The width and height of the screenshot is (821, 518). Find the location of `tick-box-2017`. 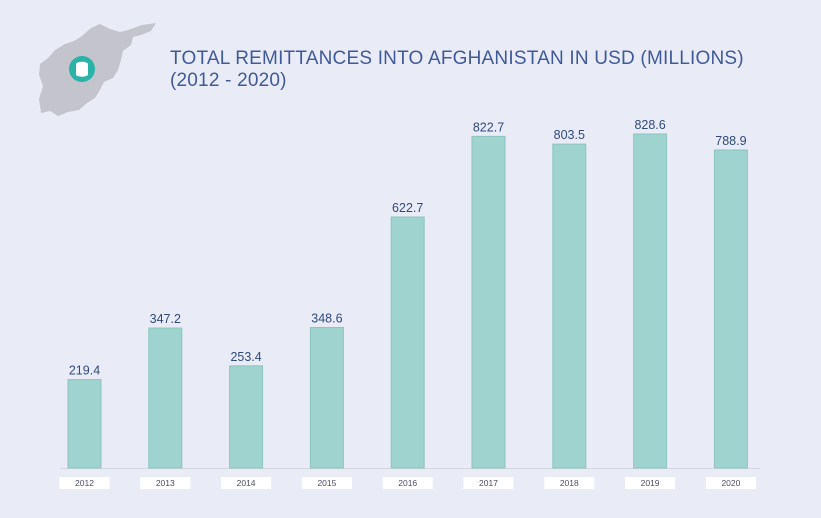

tick-box-2017 is located at coordinates (488, 483).